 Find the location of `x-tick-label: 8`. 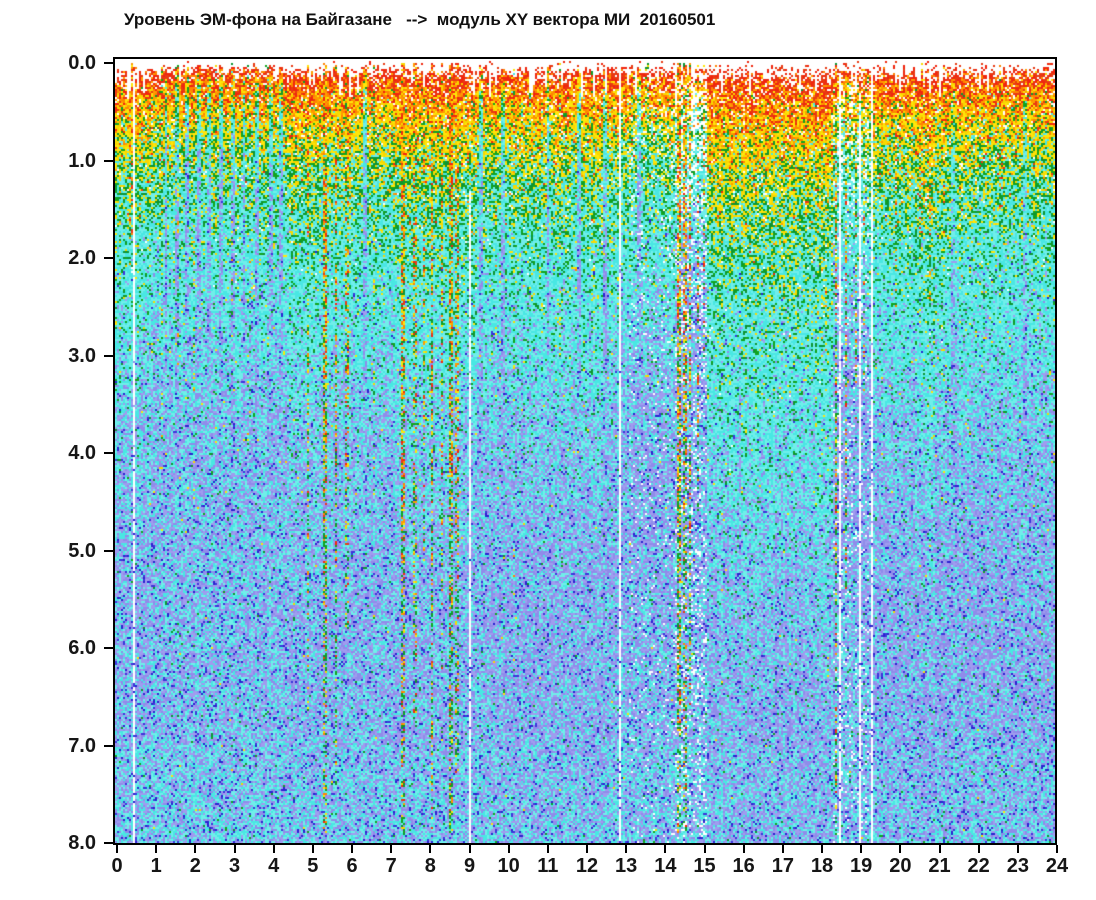

x-tick-label: 8 is located at coordinates (430, 866).